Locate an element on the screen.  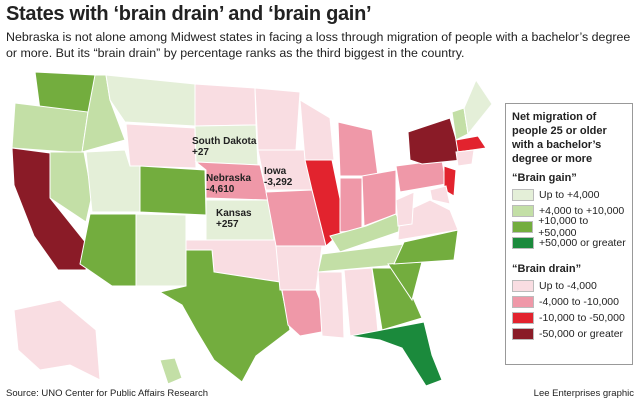
legend-item: -50,000 or greater is located at coordinates (569, 334).